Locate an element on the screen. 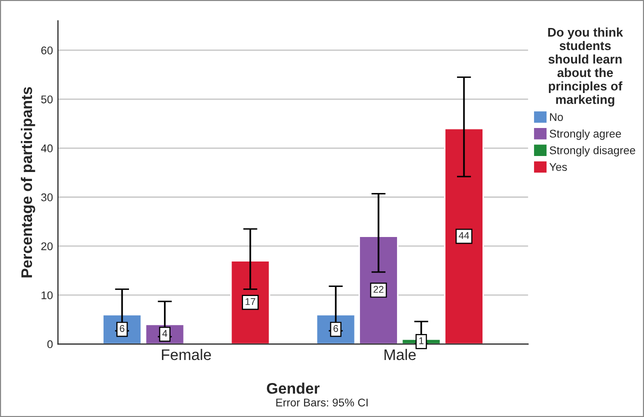  data-label: 44 is located at coordinates (464, 235).